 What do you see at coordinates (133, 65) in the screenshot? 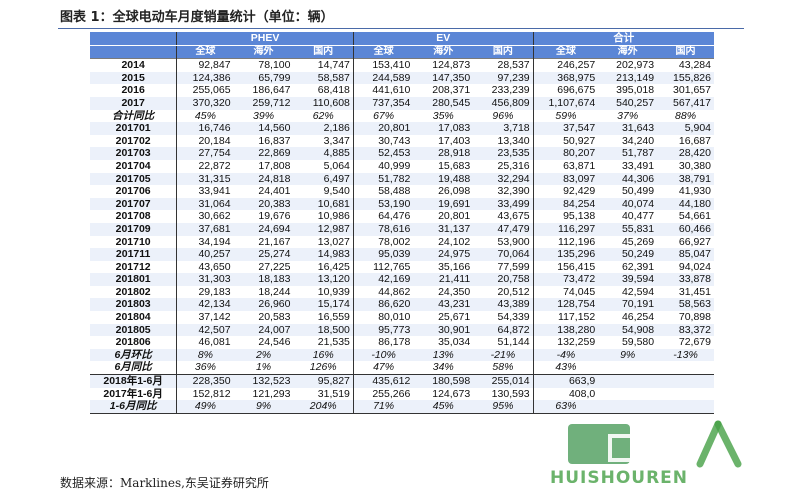
I see `row-label: 2014` at bounding box center [133, 65].